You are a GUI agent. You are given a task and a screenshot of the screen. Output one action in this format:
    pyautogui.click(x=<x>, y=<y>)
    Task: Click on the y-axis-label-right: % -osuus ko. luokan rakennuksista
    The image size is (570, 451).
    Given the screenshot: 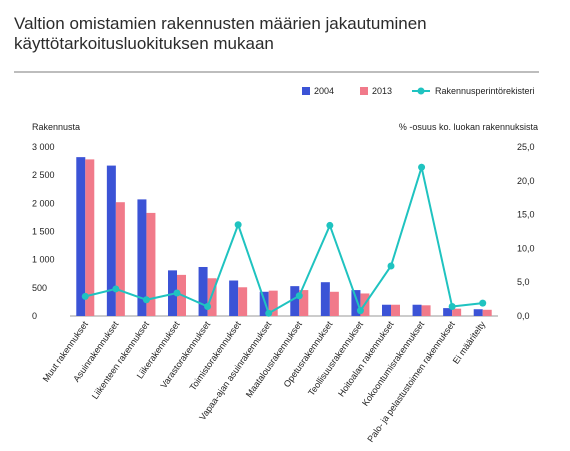 What is the action you would take?
    pyautogui.click(x=468, y=127)
    